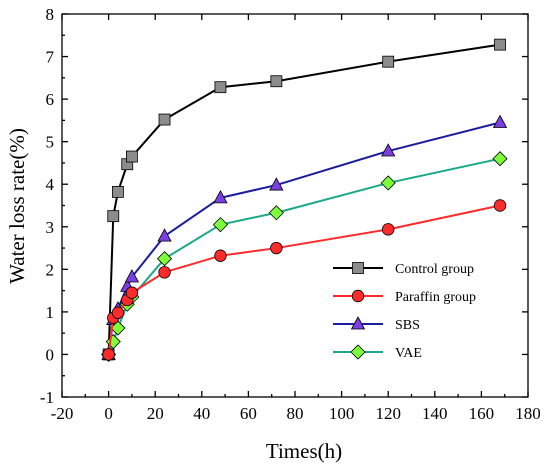  What do you see at coordinates (50, 354) in the screenshot?
I see `y-tick-label: 0` at bounding box center [50, 354].